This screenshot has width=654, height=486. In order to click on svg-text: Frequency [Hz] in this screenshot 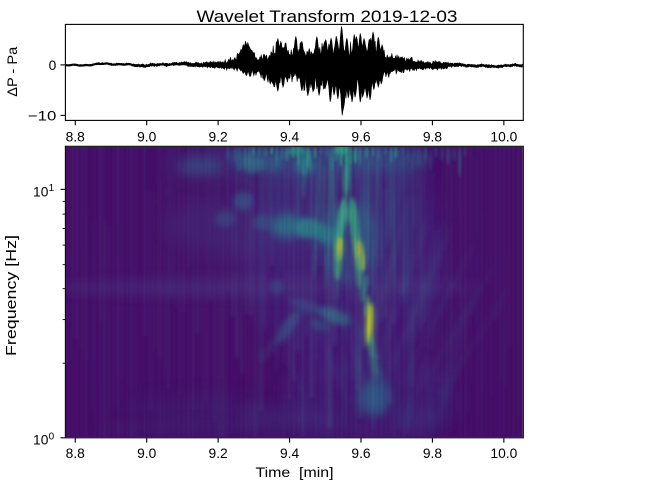, I will do `click(11, 295)`.